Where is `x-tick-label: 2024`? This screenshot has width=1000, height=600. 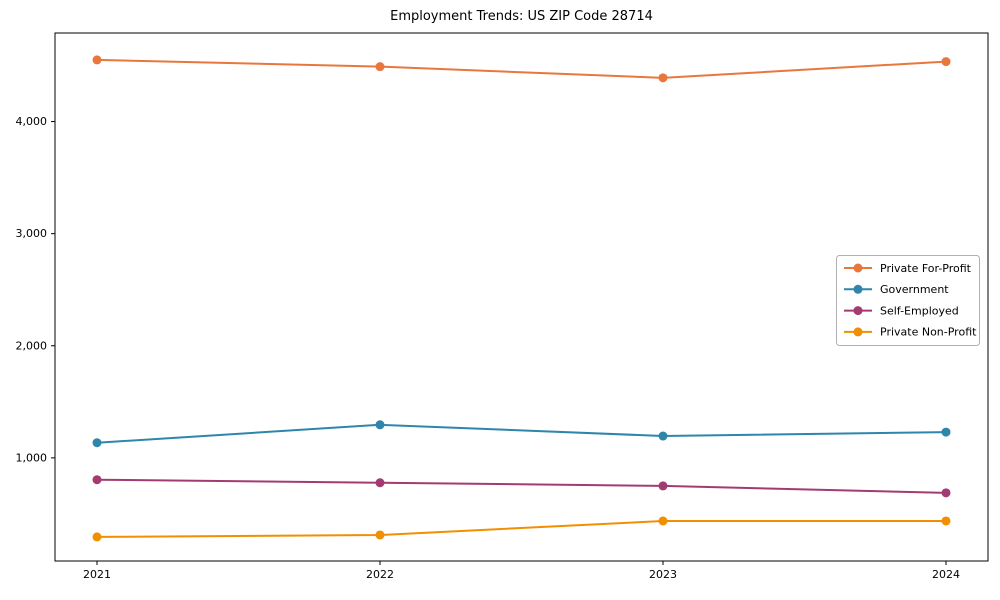 x-tick-label: 2024 is located at coordinates (946, 574).